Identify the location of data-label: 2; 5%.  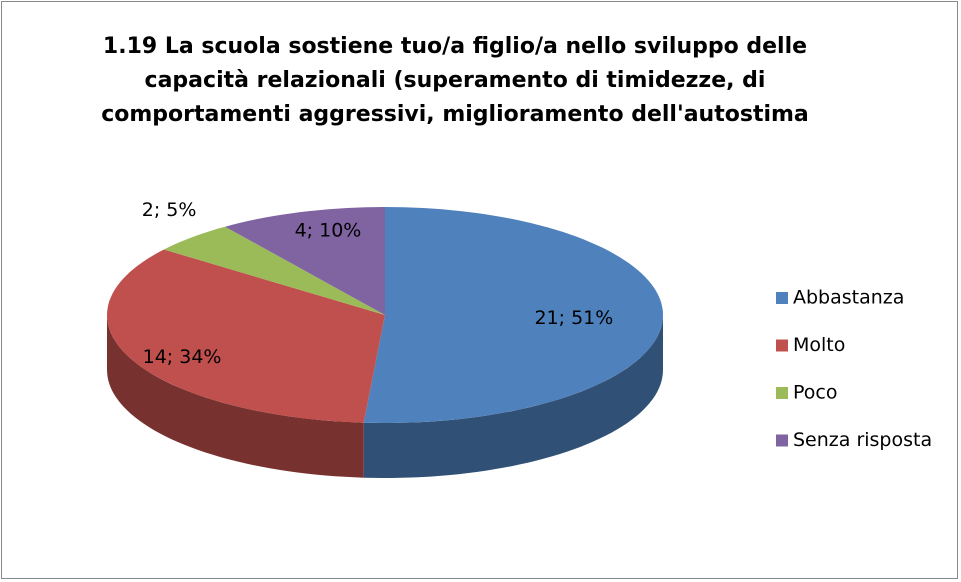
(169, 210).